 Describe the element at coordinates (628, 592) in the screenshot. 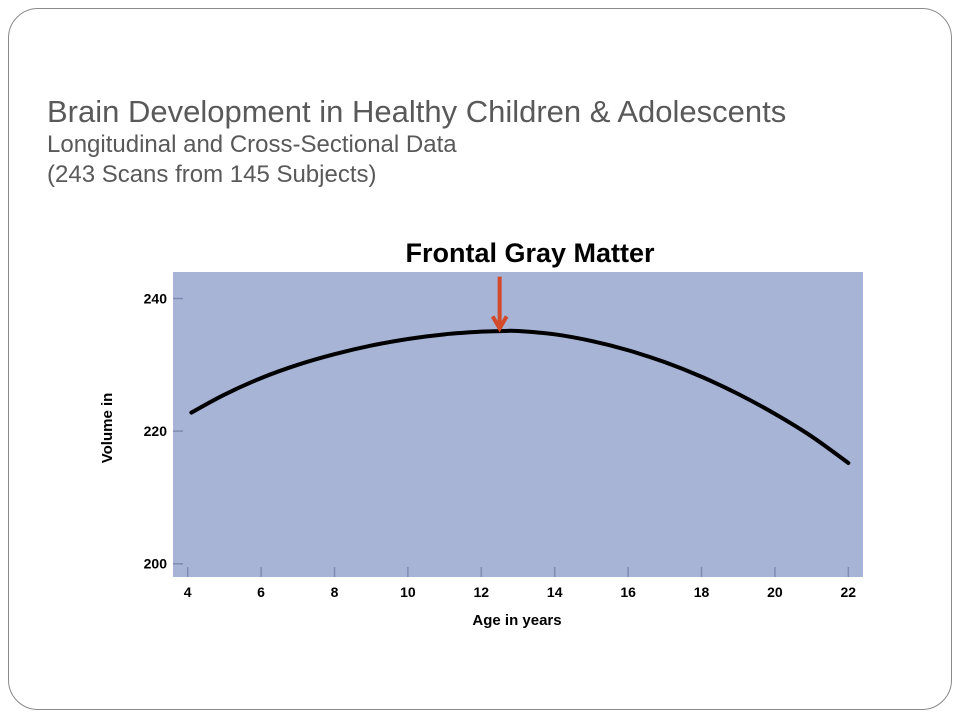

I see `x-tick-label: 16` at that location.